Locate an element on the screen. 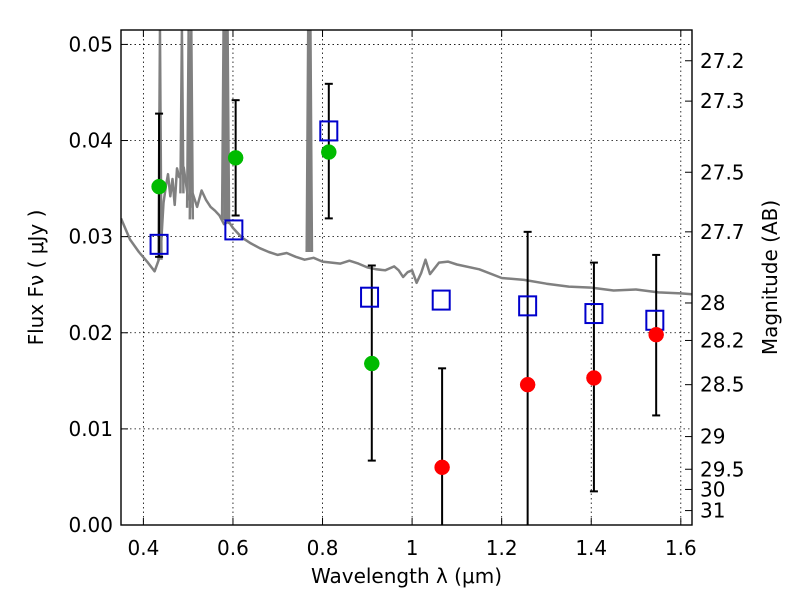  magnitude-tick-label: 29.5 is located at coordinates (722, 469).